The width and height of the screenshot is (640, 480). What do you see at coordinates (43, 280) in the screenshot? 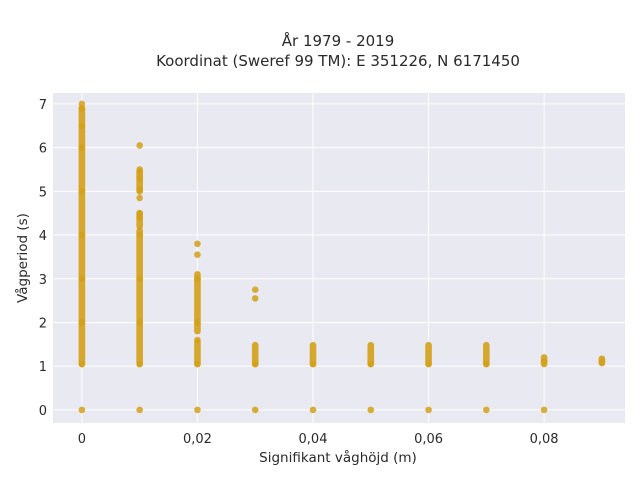
I see `y-tick-label: 3` at bounding box center [43, 280].